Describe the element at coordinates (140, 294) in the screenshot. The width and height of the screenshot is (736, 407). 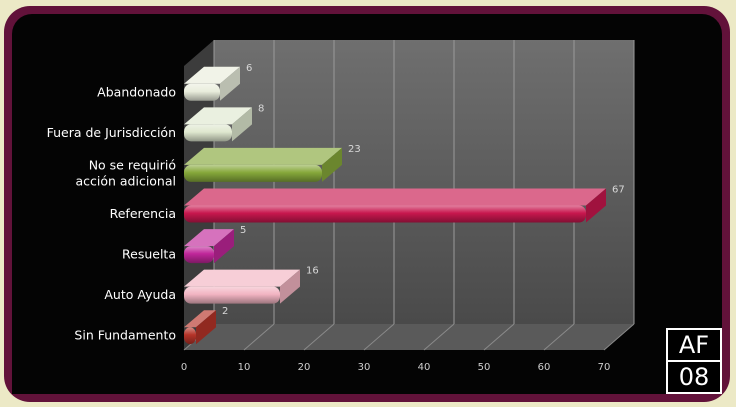
I see `category-label: Auto Ayuda` at that location.